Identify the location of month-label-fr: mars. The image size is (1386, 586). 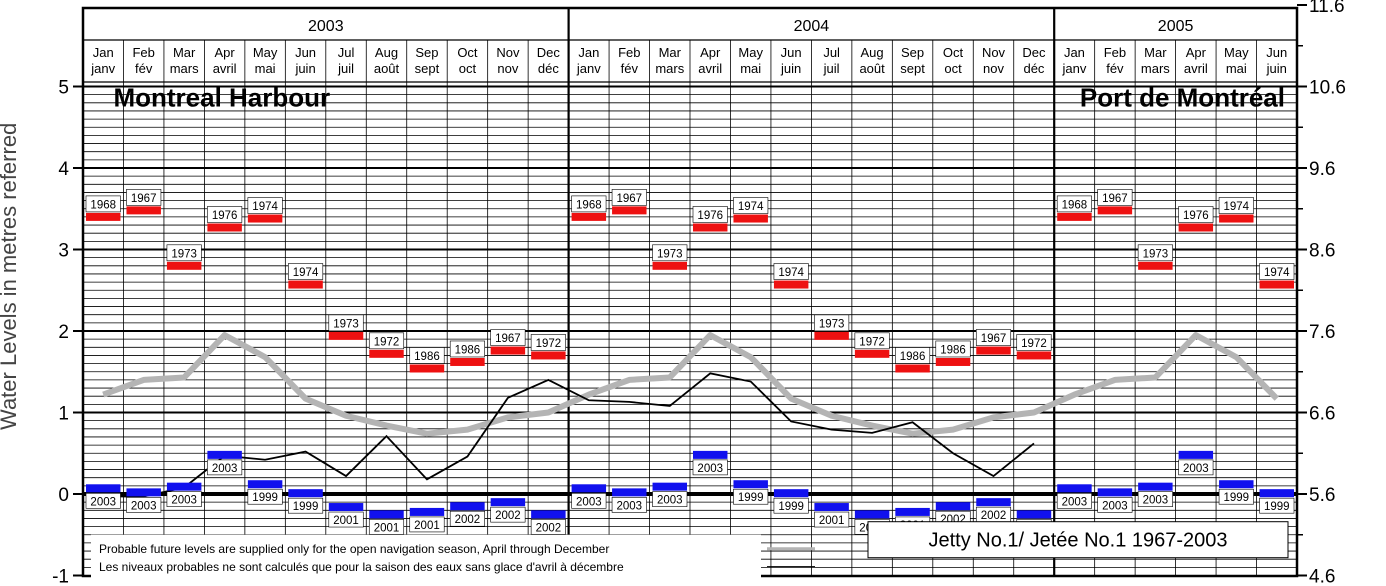
(669, 68).